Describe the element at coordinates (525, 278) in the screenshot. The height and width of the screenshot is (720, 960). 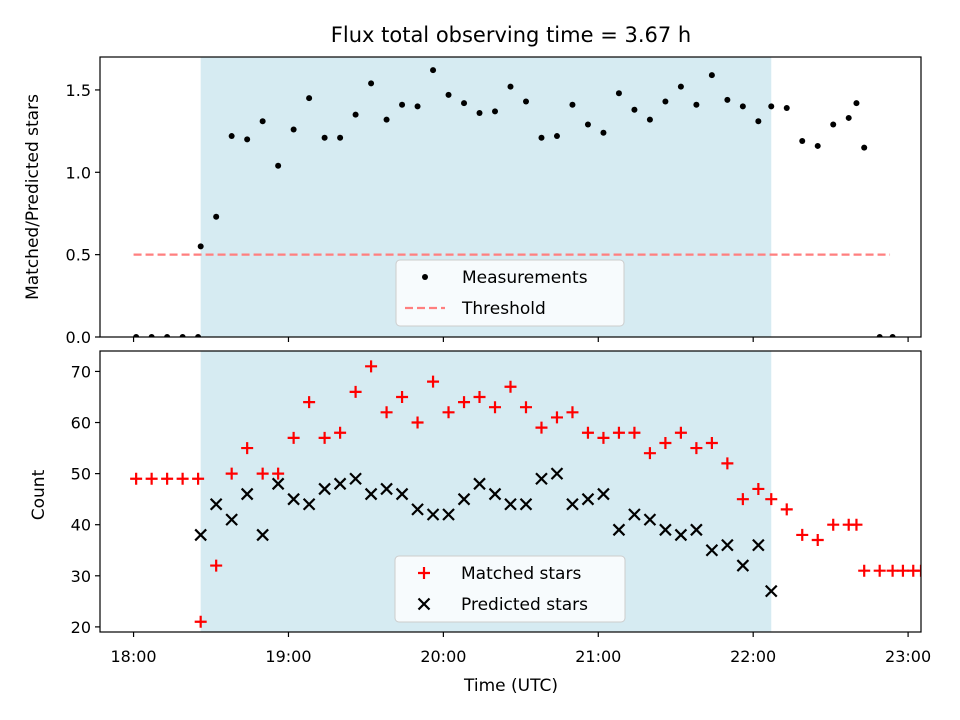
I see `legend-label: Measurements` at that location.